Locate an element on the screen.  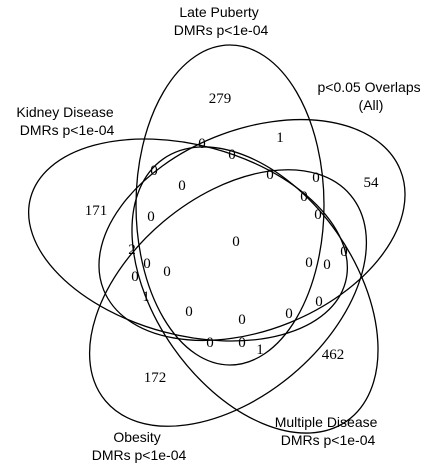
region-count: 462 is located at coordinates (333, 355).